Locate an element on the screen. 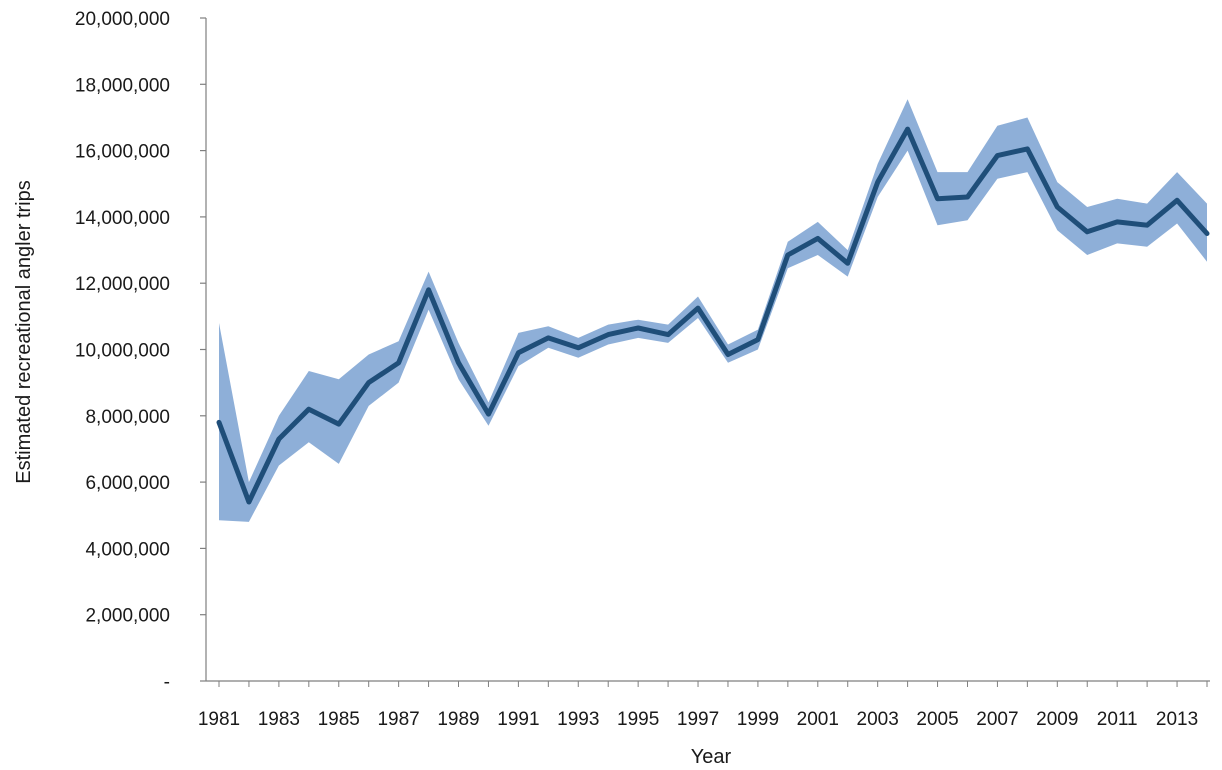 This screenshot has width=1222, height=770. data-point-2008 is located at coordinates (1027, 148).